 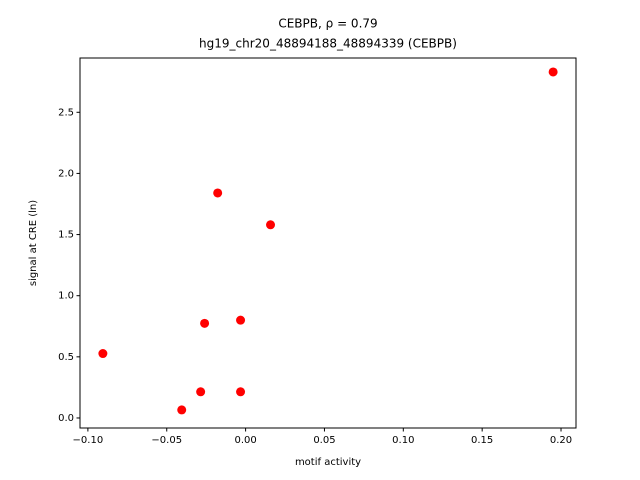 I want to click on x-tick-label: 0.10, so click(x=403, y=440).